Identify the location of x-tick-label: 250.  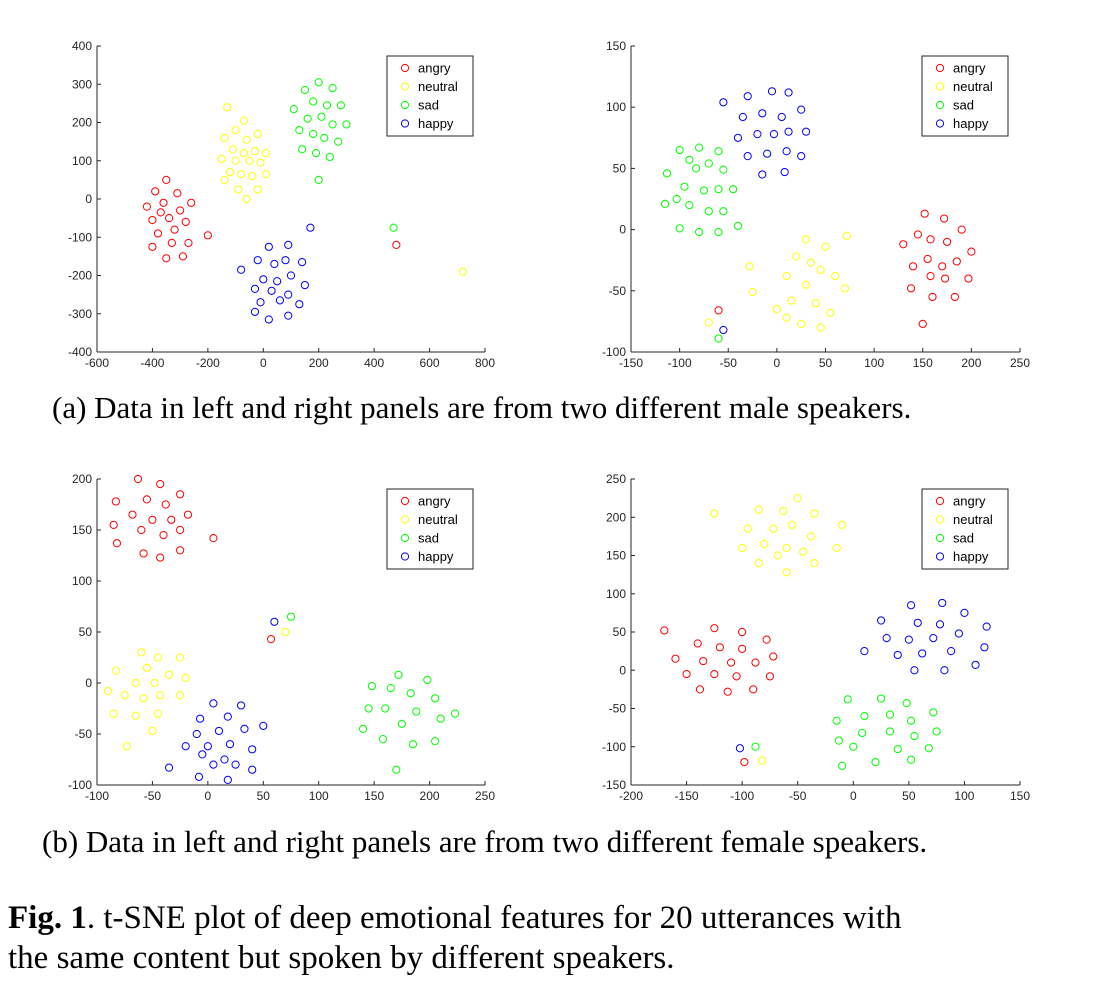
(1020, 363).